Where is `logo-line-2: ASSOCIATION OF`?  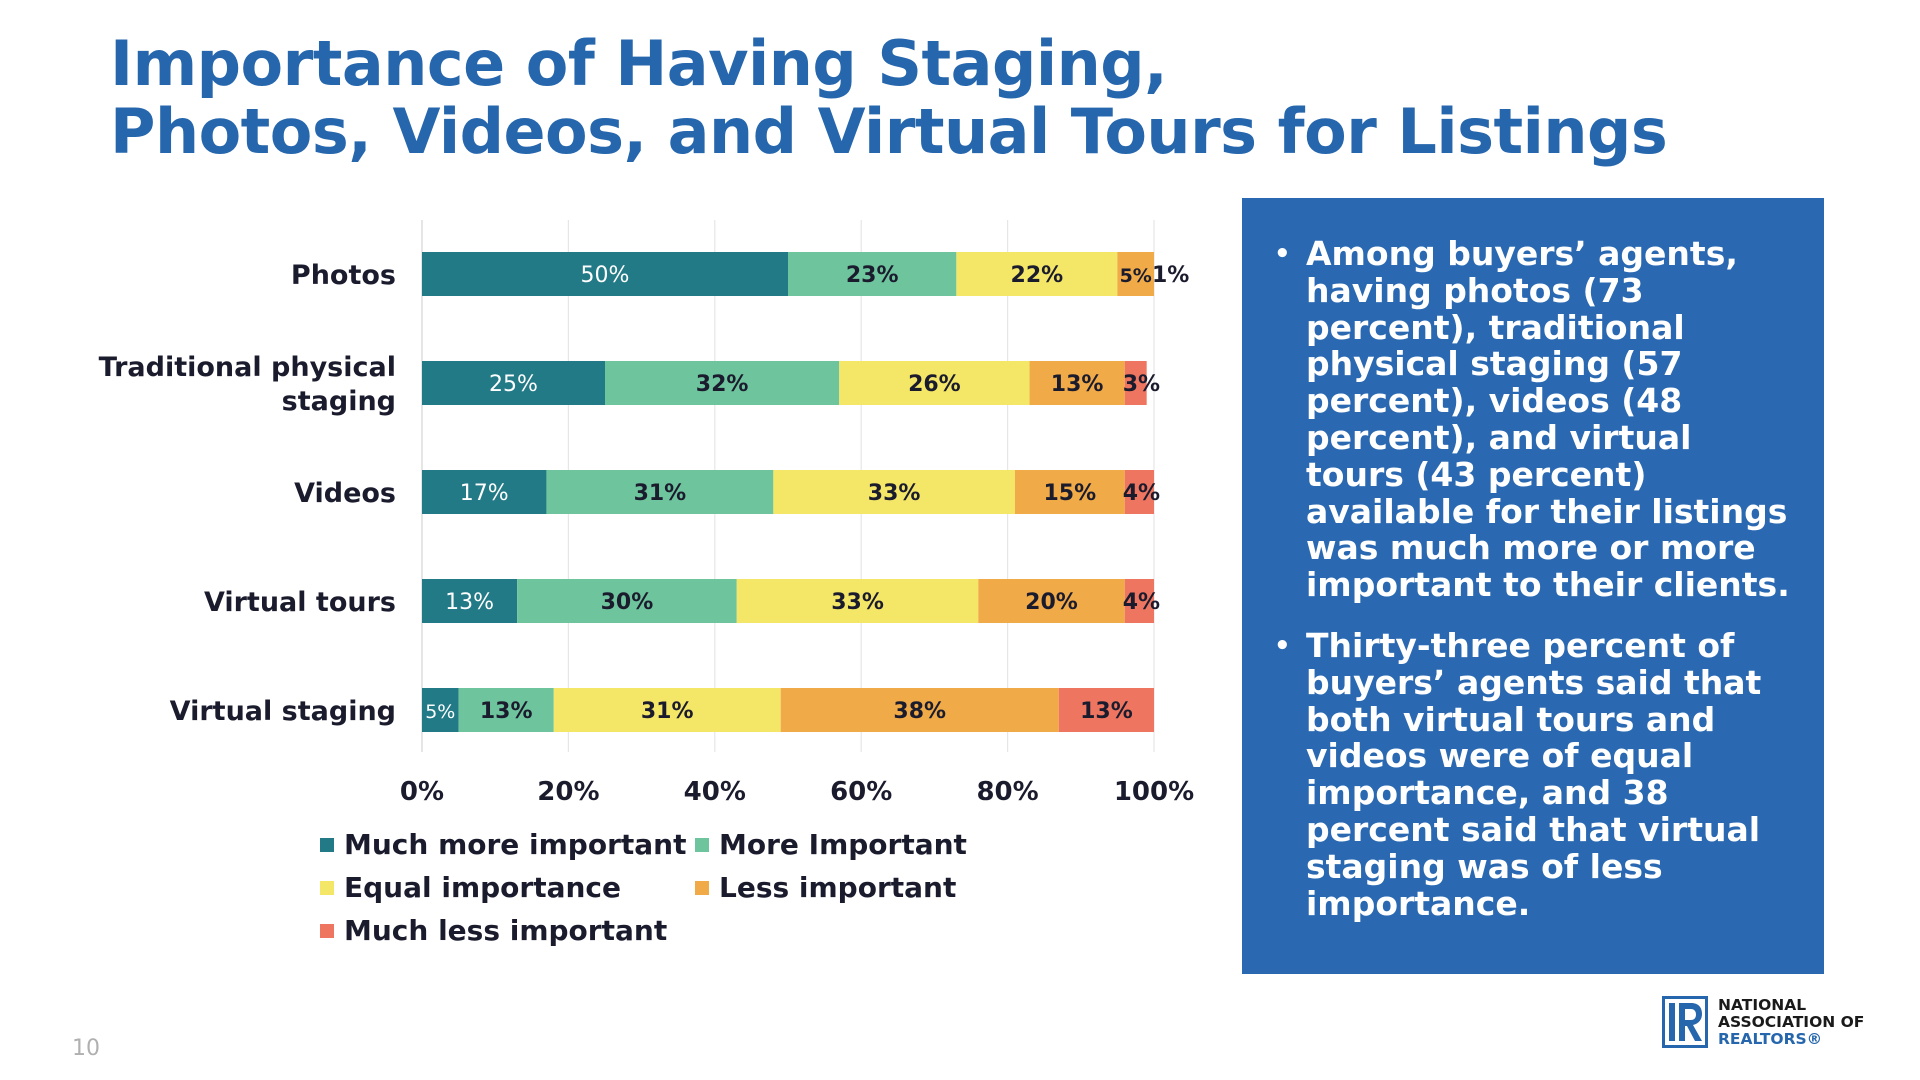
logo-line-2: ASSOCIATION OF is located at coordinates (1791, 1021).